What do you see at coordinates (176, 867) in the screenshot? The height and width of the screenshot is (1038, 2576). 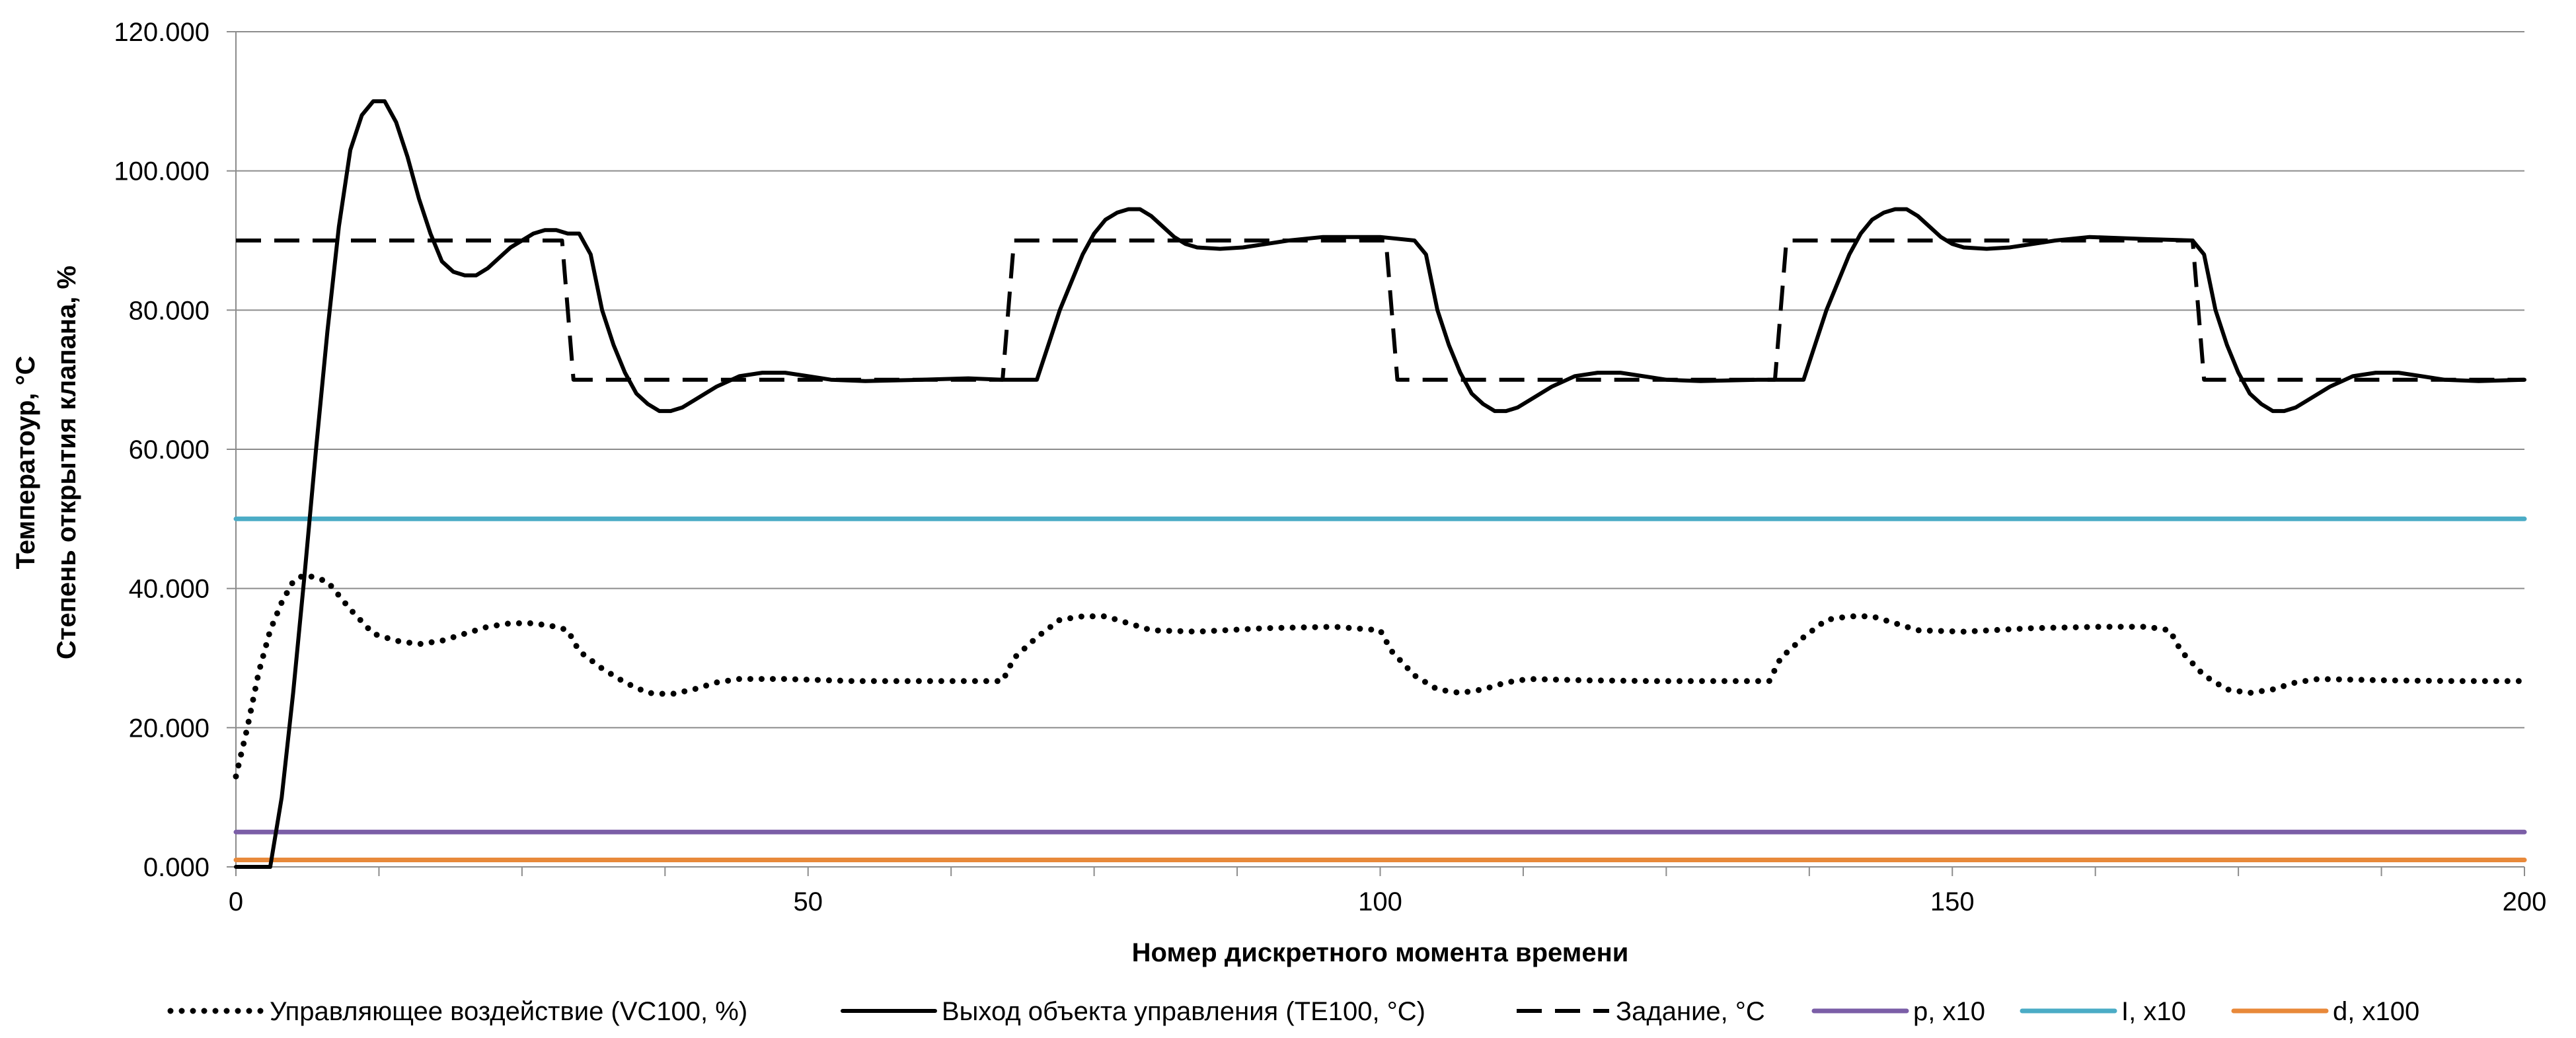 I see `y-tick-label: 0.000` at bounding box center [176, 867].